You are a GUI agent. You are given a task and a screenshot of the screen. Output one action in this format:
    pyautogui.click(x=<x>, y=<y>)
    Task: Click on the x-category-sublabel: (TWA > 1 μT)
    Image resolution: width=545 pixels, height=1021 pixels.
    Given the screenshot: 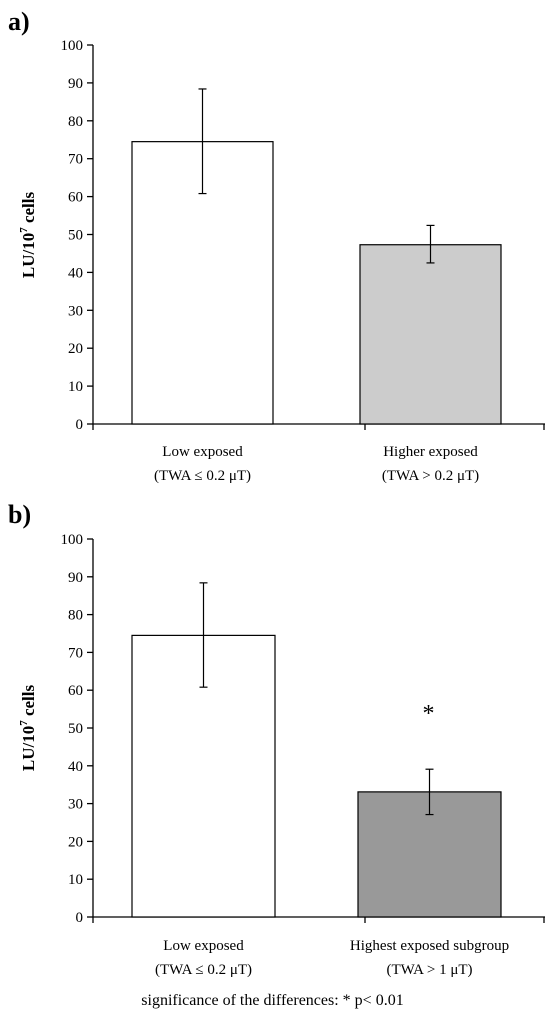 What is the action you would take?
    pyautogui.click(x=429, y=970)
    